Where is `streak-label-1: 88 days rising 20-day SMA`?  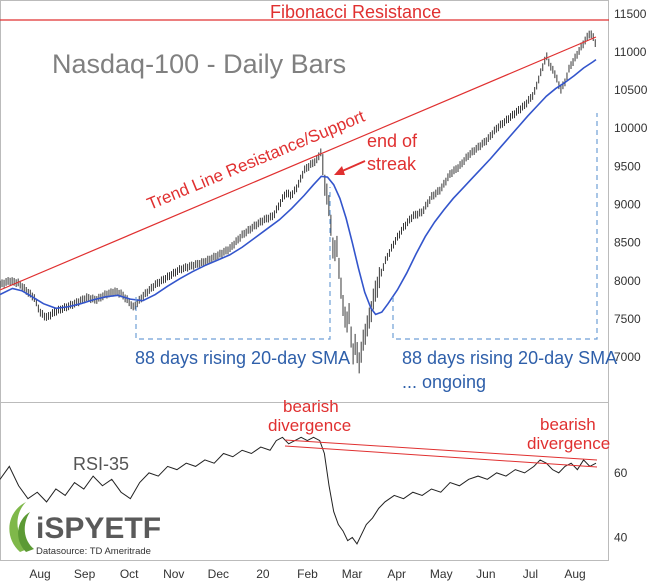 streak-label-1: 88 days rising 20-day SMA is located at coordinates (242, 358).